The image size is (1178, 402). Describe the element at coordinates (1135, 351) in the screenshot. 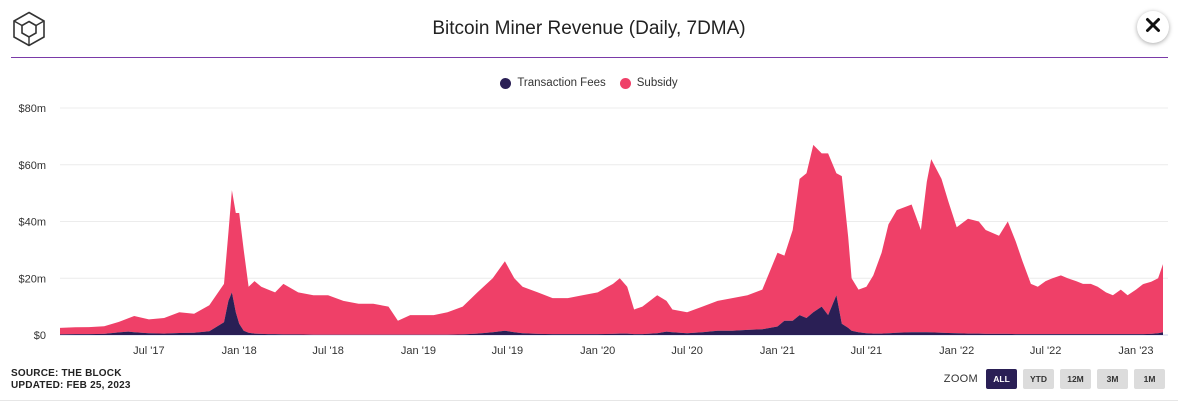

I see `x-tick-label: Jan '23` at that location.